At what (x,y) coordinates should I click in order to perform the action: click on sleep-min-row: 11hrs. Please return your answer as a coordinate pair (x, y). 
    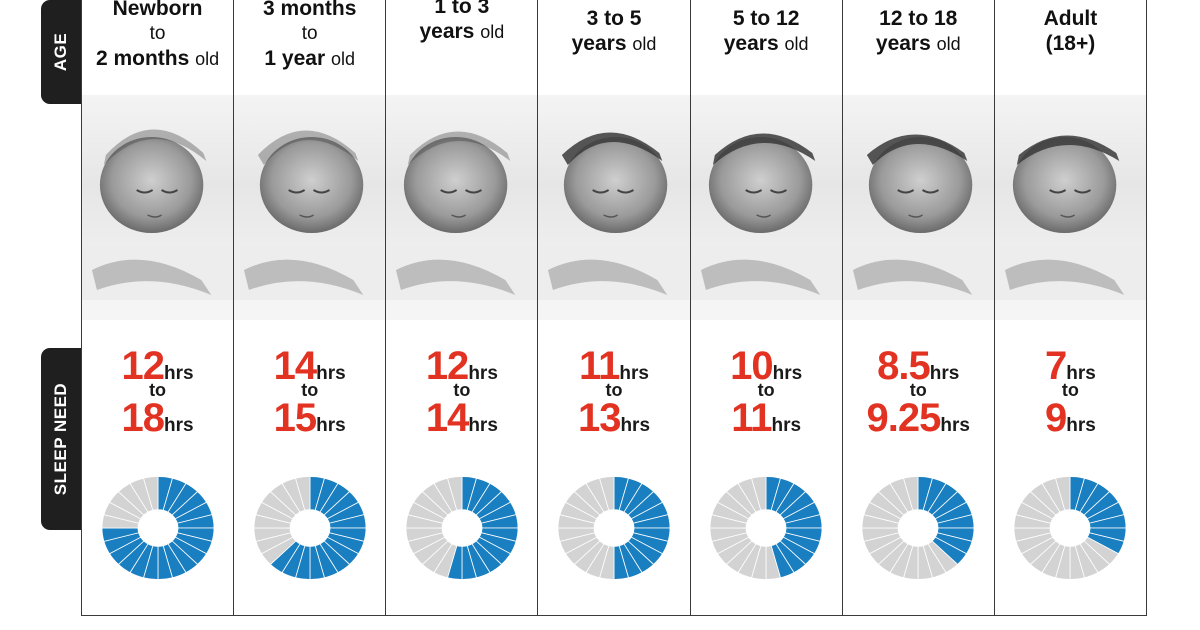
    Looking at the image, I should click on (613, 366).